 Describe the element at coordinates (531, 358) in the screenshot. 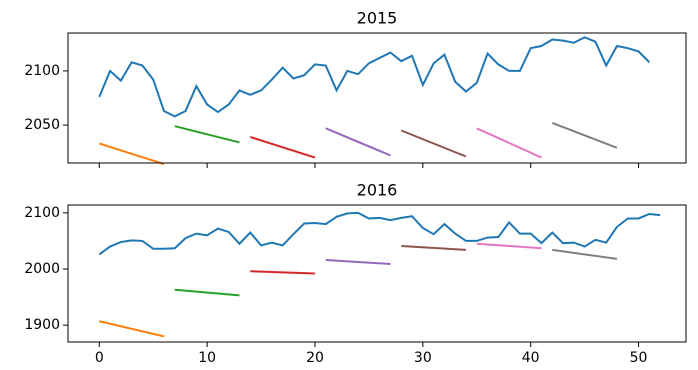

I see `x-tick-label: 40` at that location.